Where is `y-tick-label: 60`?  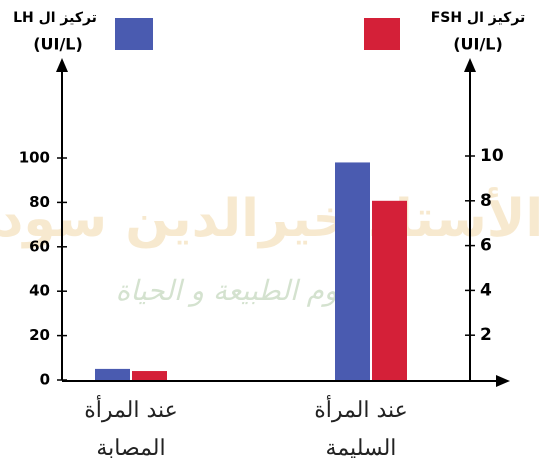
y-tick-label: 60 is located at coordinates (39, 246).